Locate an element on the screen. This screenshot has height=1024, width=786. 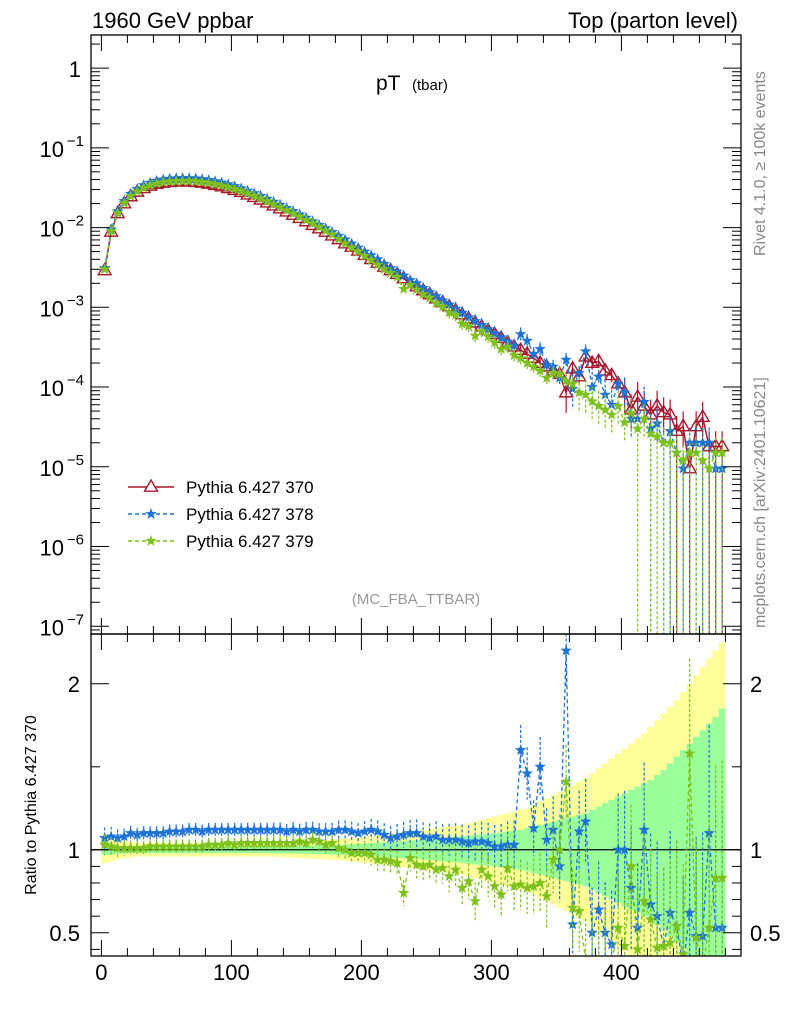
main-y-tick-label: 1 is located at coordinates (75, 69).